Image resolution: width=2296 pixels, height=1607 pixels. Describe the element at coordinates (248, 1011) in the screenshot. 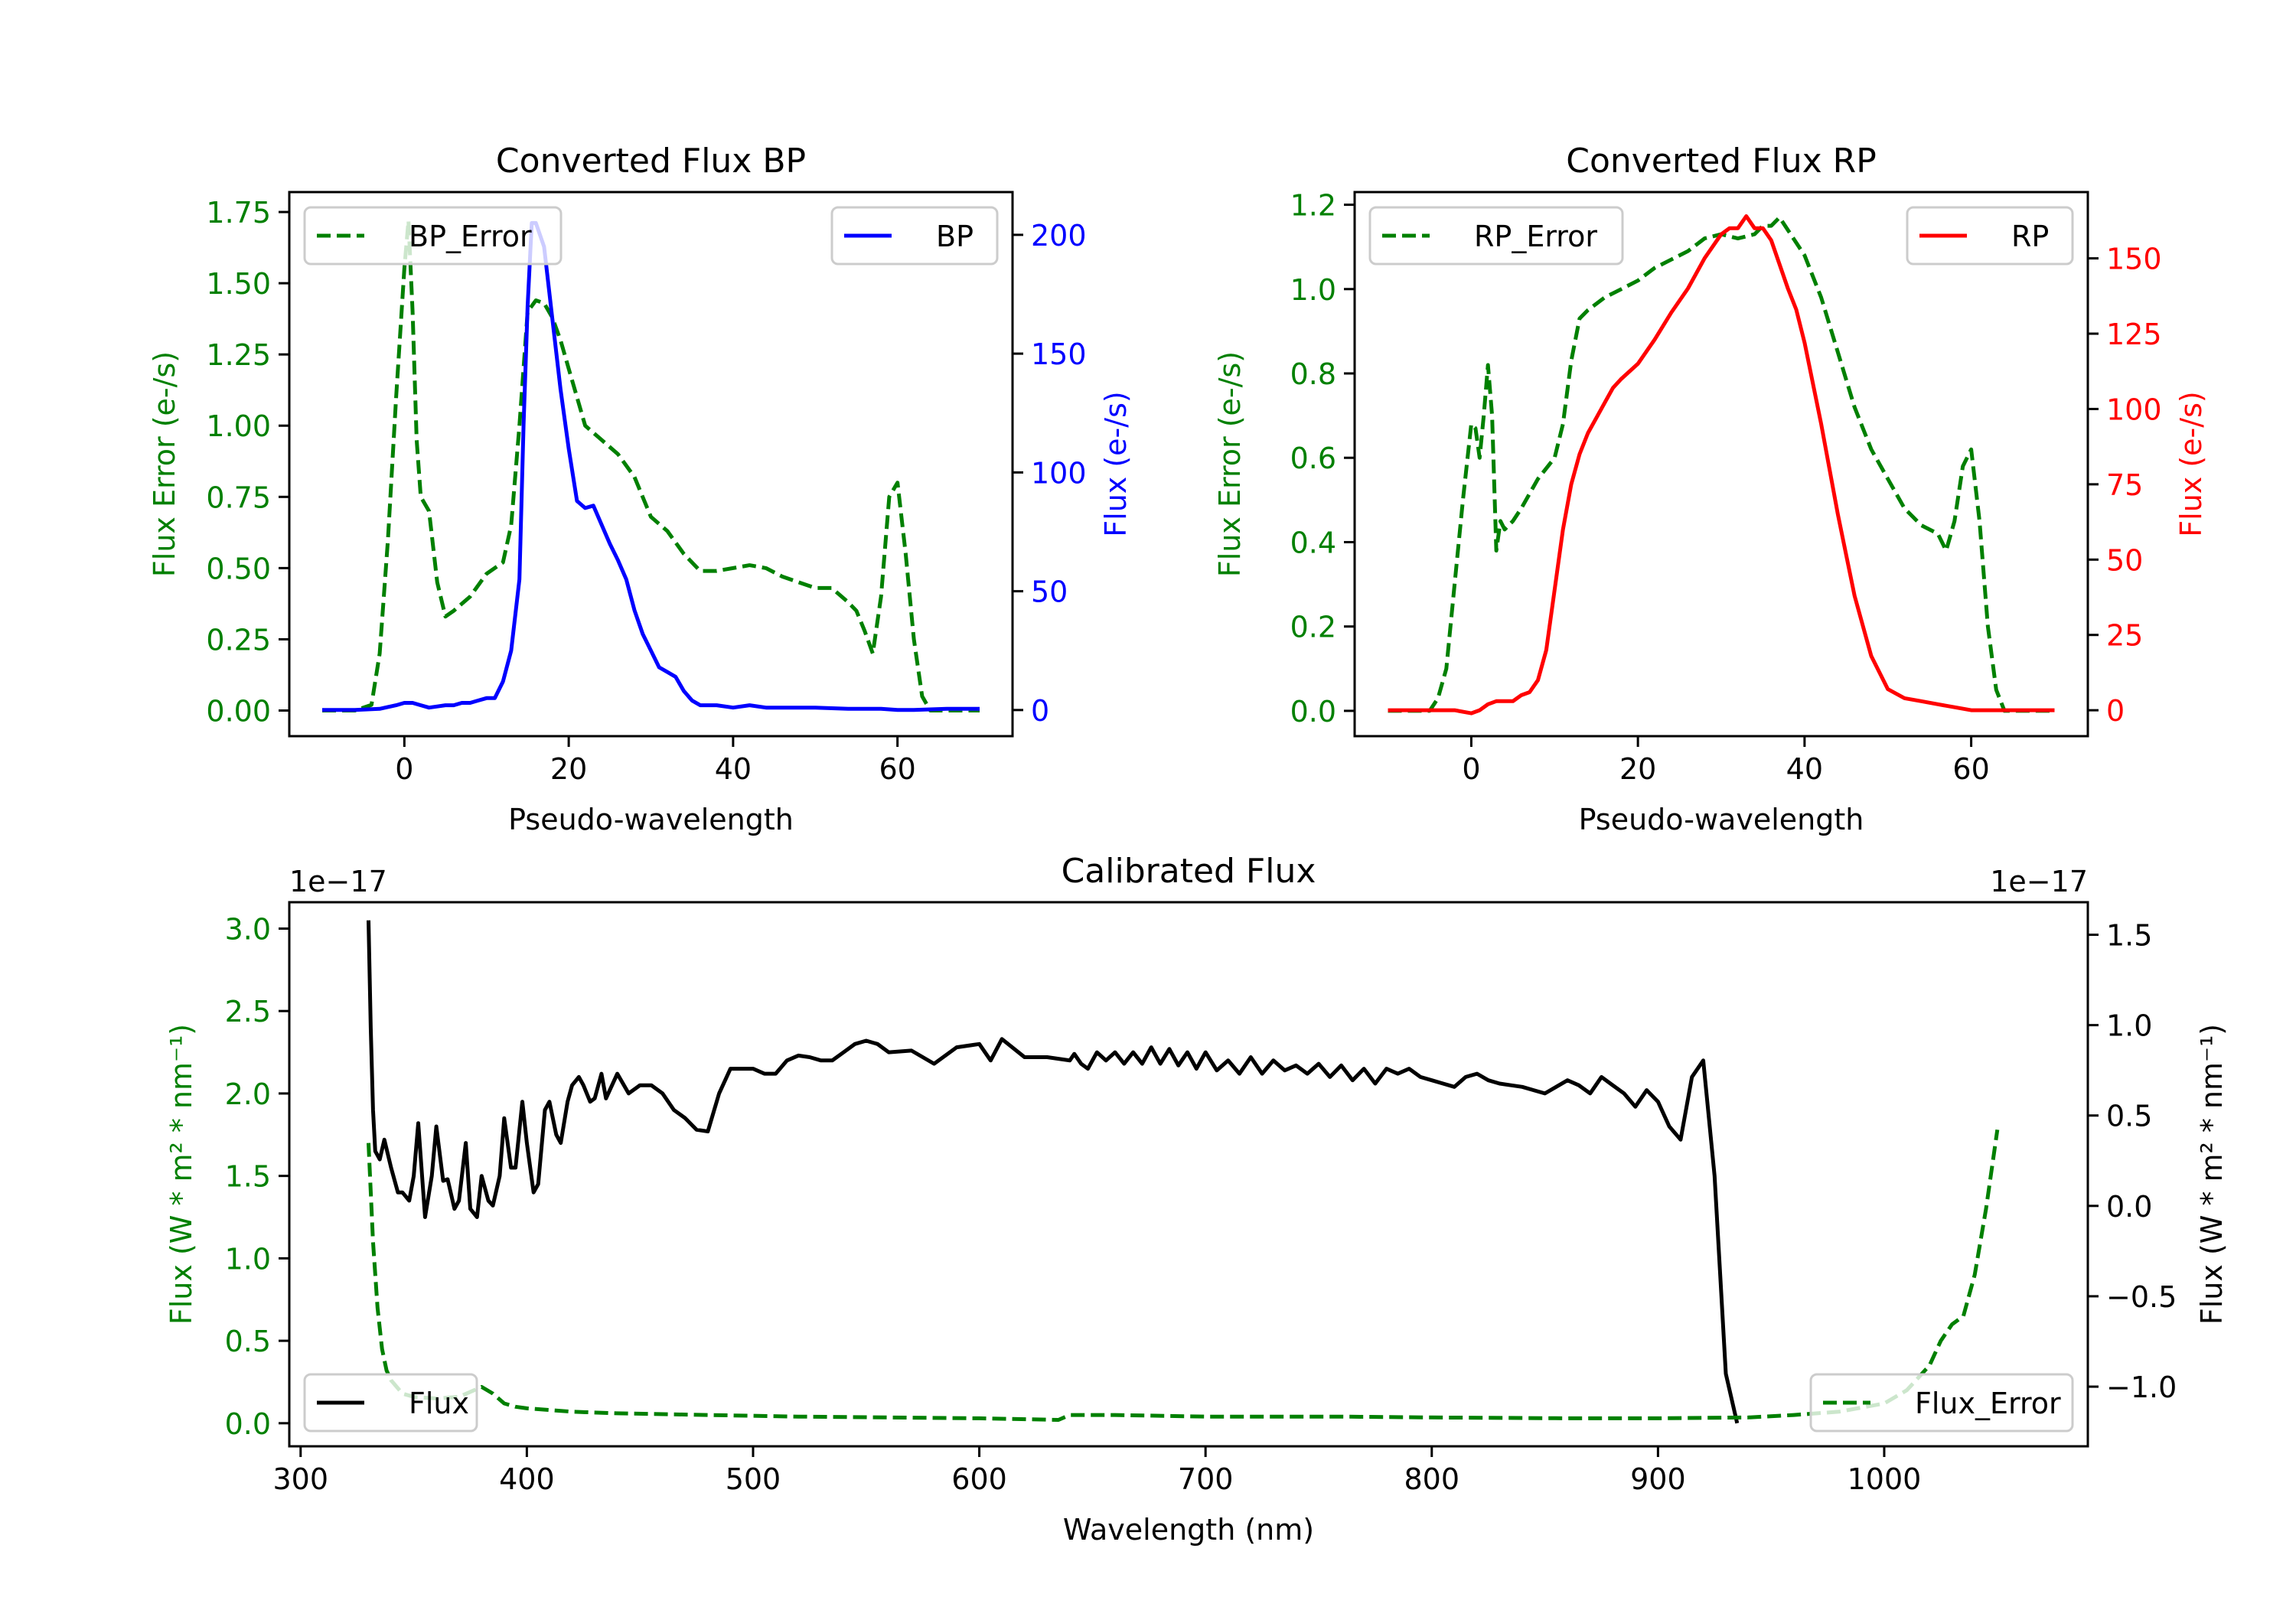

I see `y-left-tick-label: 2.5` at that location.